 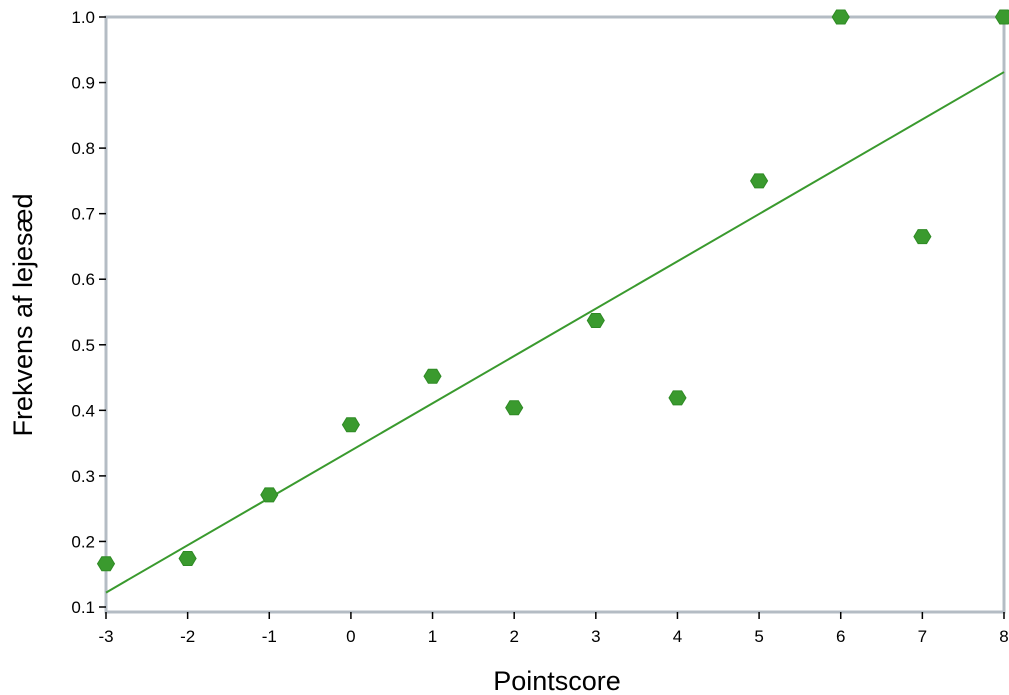 What do you see at coordinates (553, 629) in the screenshot?
I see `x-axis-ticks: -3 -2 -1 0 1 2 3 4 5 6 7 8` at bounding box center [553, 629].